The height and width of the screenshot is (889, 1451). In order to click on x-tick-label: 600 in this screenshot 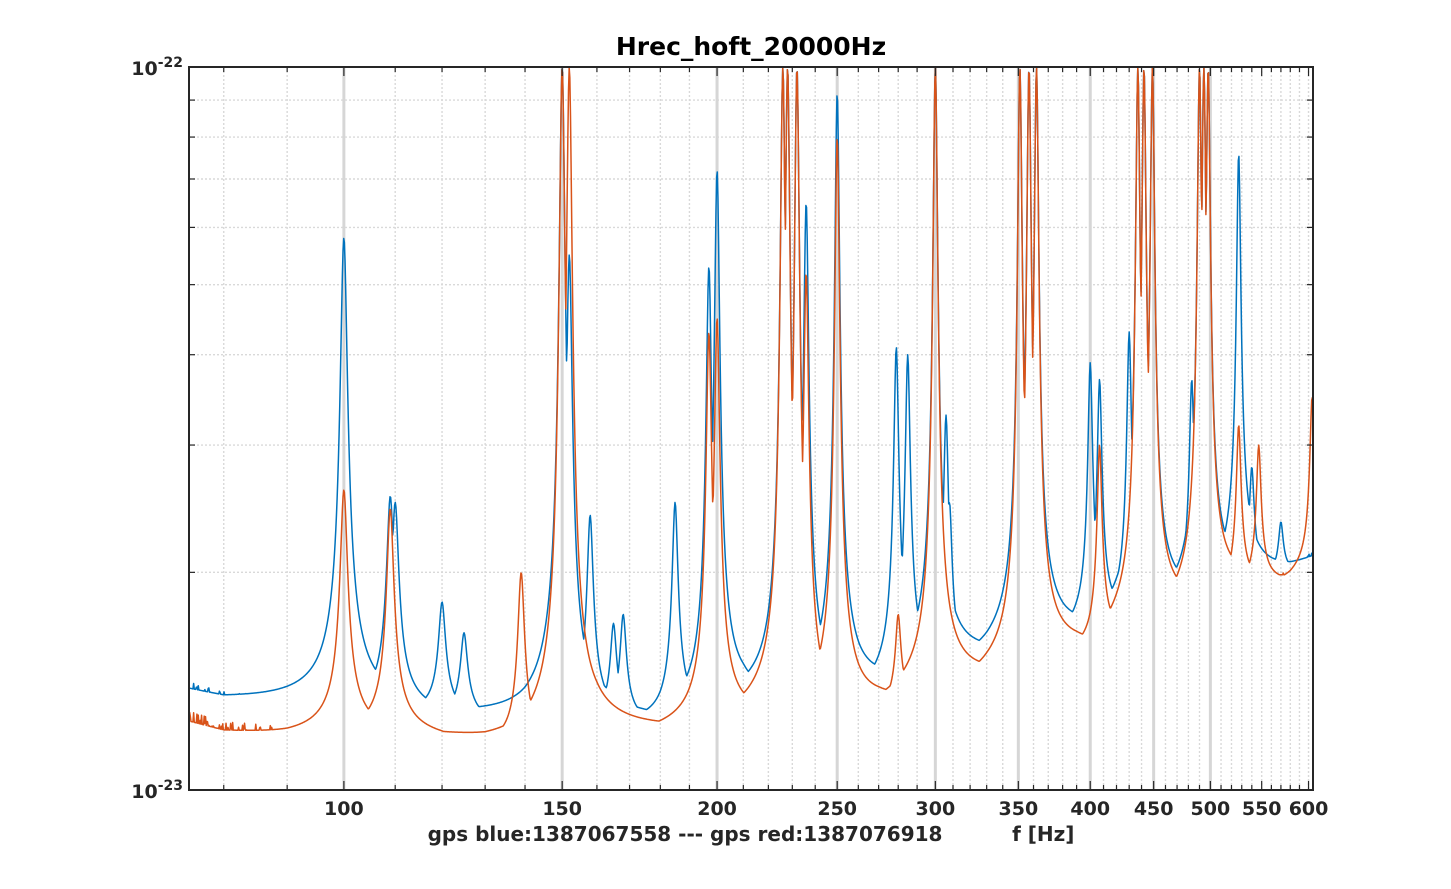, I will do `click(1309, 809)`.